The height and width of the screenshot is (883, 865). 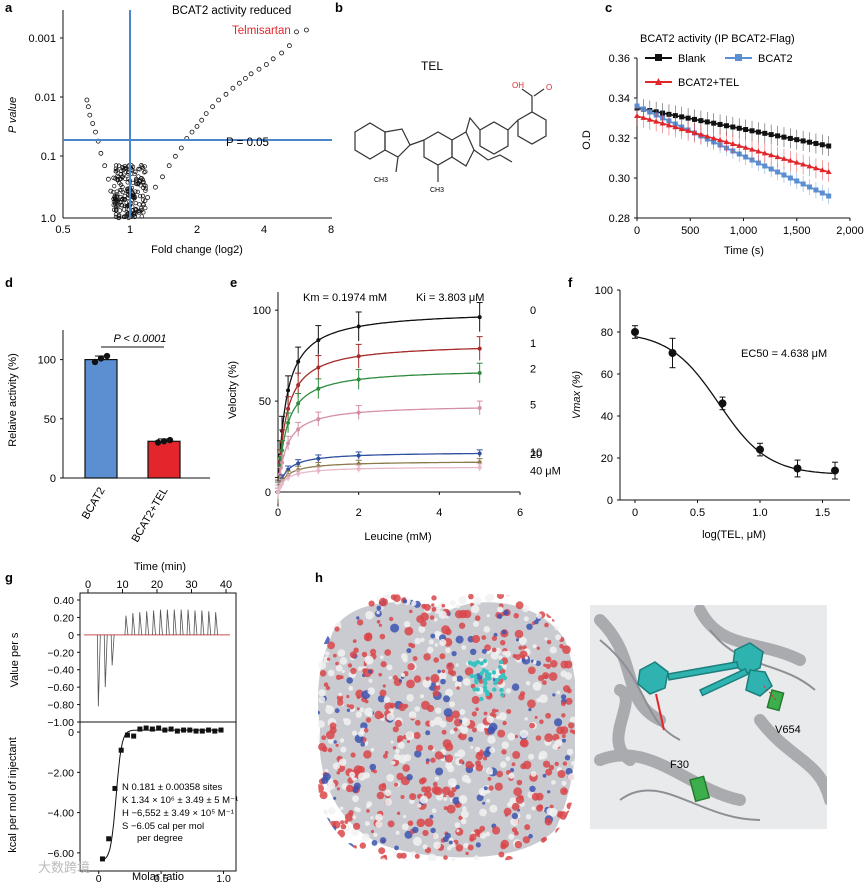 I want to click on g-bottom-ytick-3: −6.00, so click(x=60, y=854).